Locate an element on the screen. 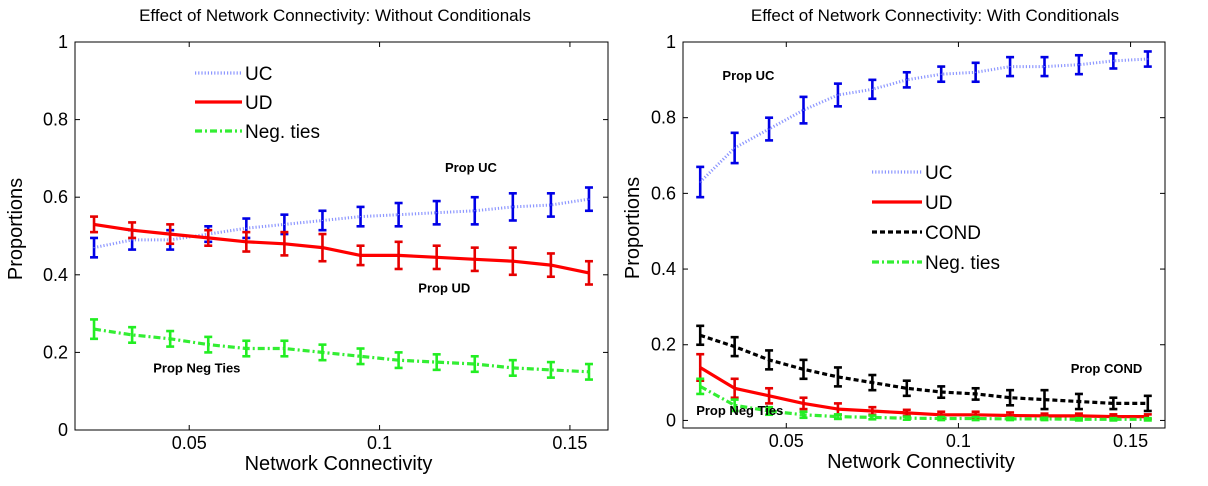 The image size is (1208, 486). x-axis-label: Network Connectivity is located at coordinates (339, 464).